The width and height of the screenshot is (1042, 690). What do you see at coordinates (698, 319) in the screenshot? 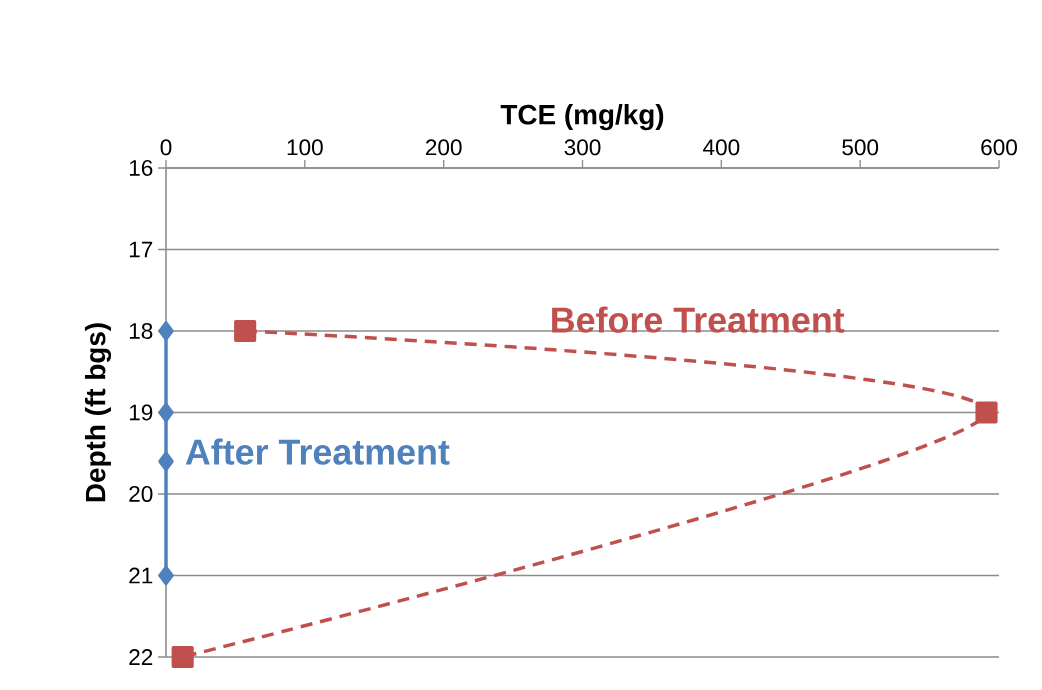
I see `series-label: Before Treatment` at bounding box center [698, 319].